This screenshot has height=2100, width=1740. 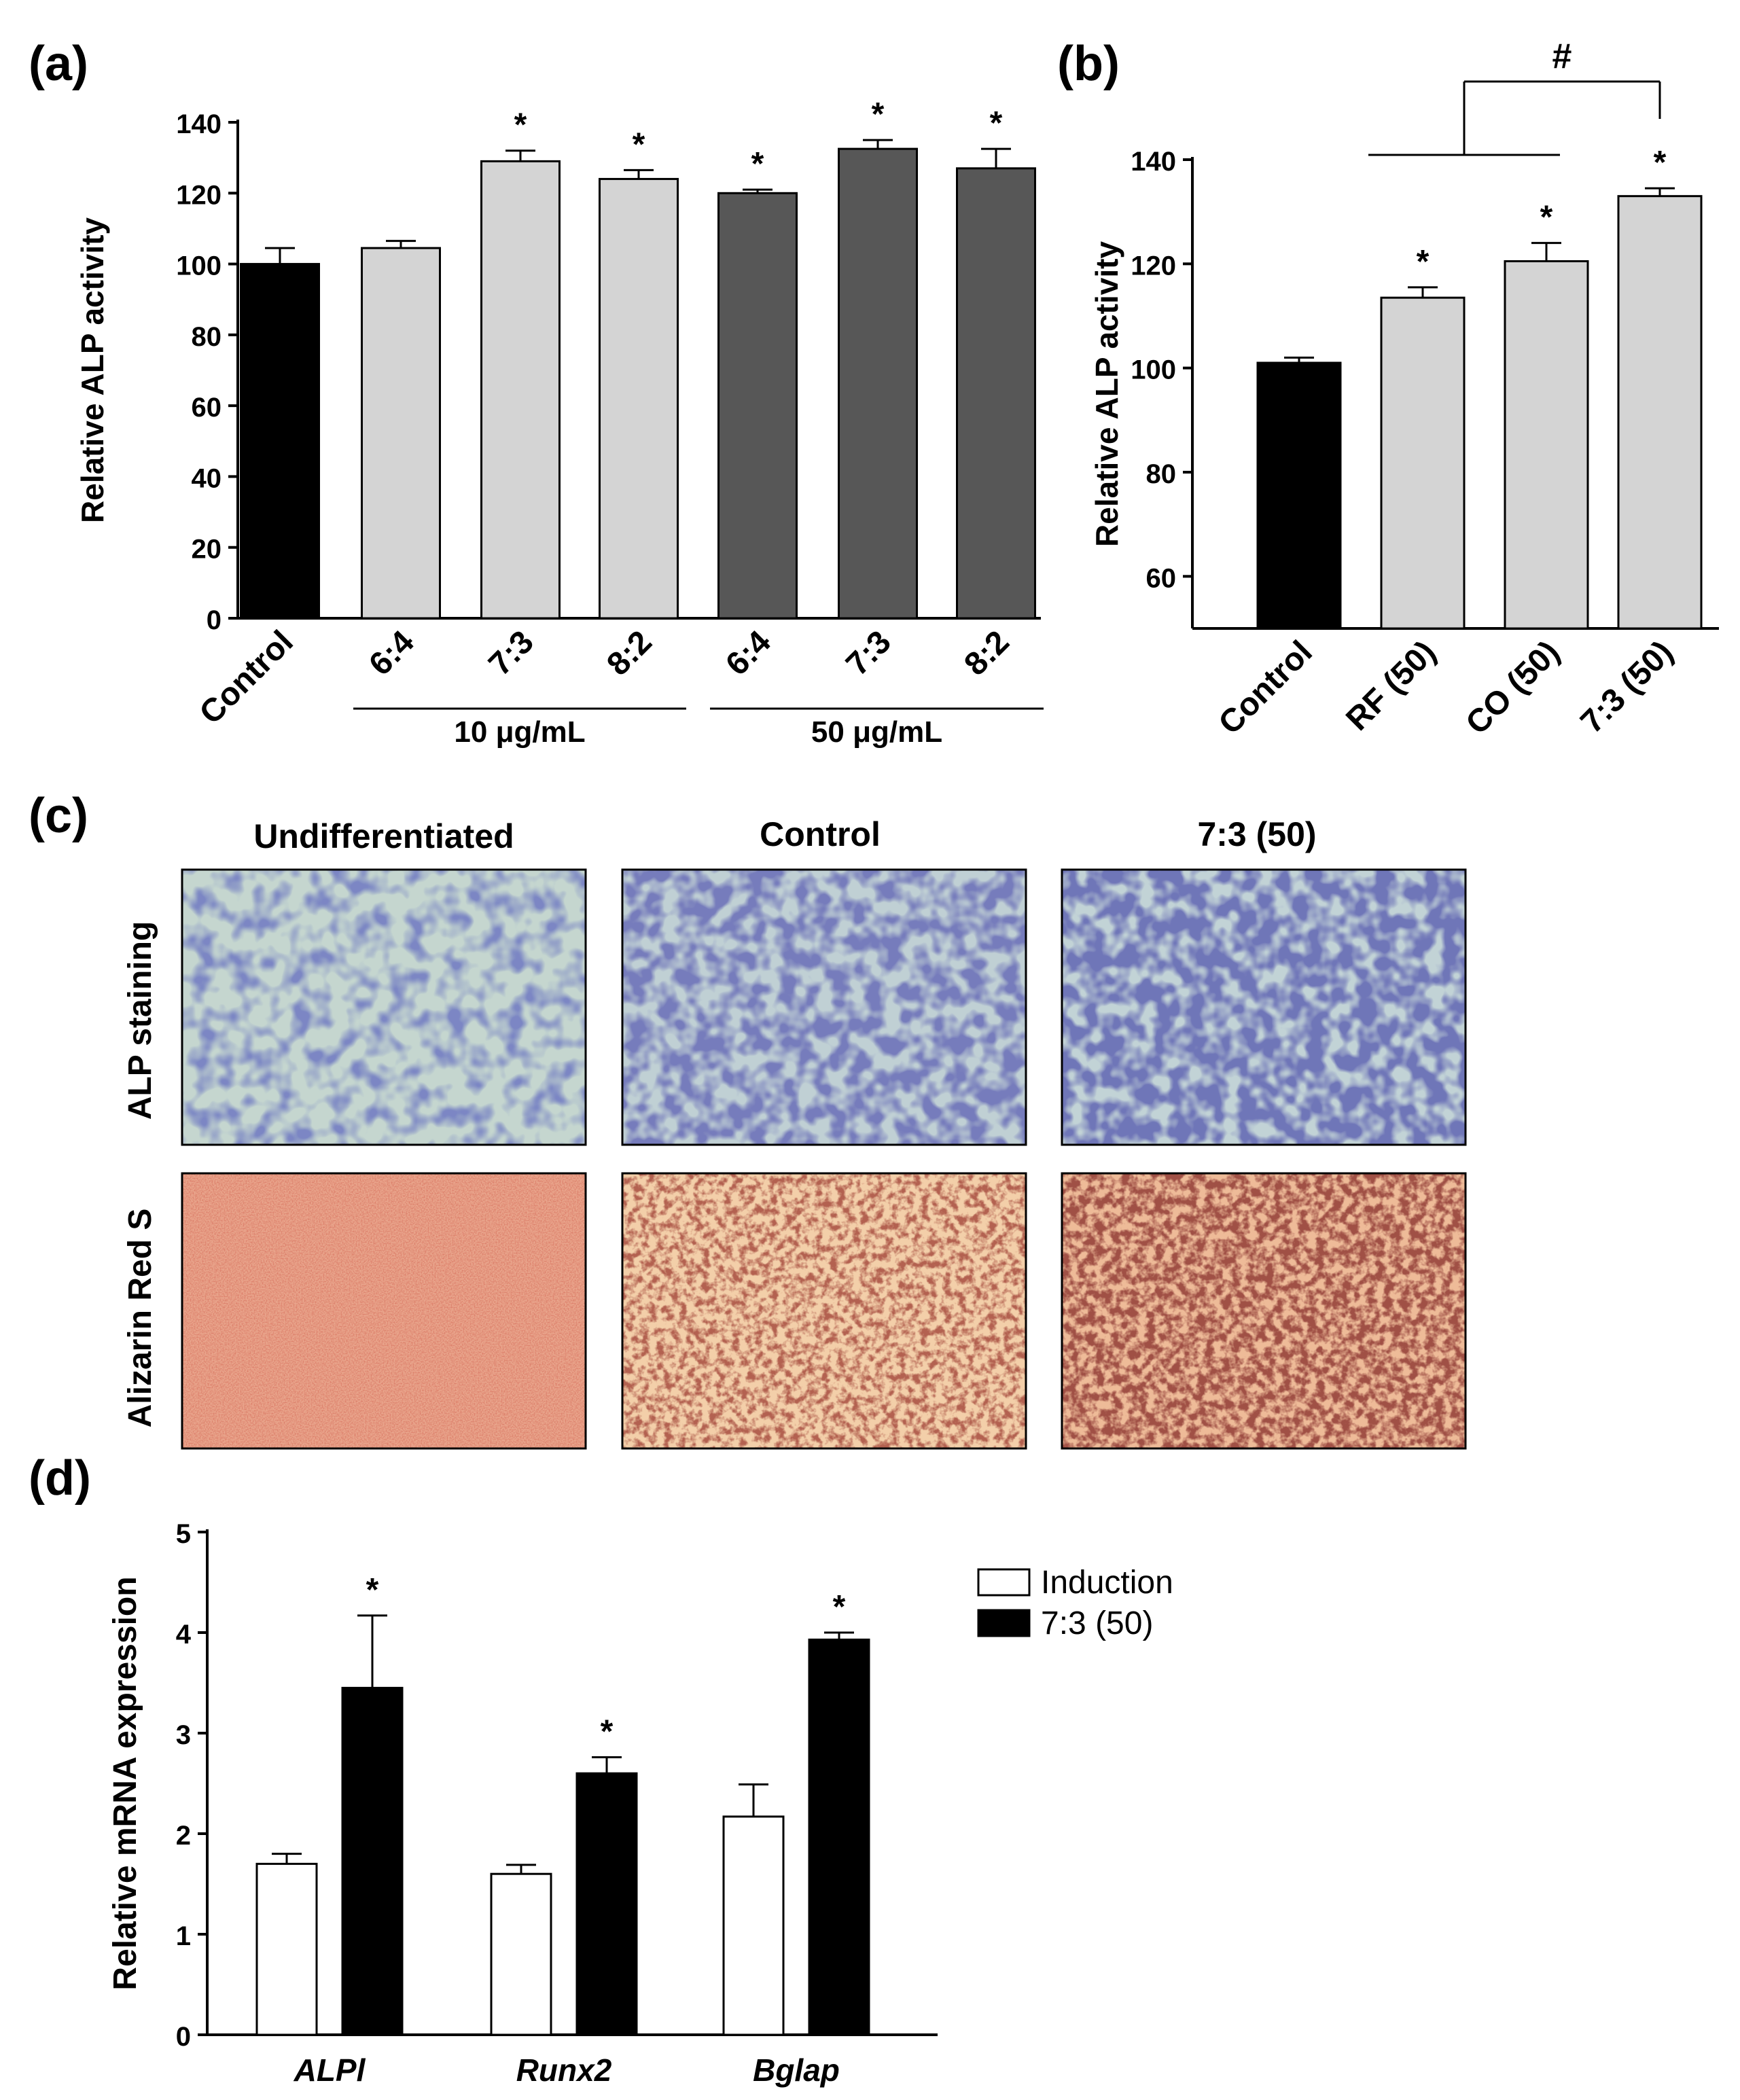 What do you see at coordinates (184, 1635) in the screenshot?
I see `y-tick-label: 4` at bounding box center [184, 1635].